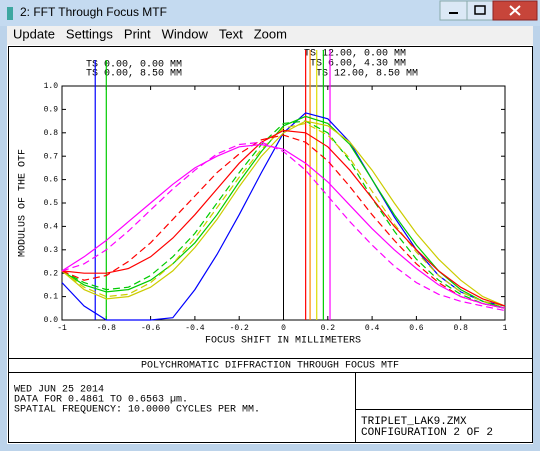 Image resolution: width=540 pixels, height=456 pixels. What do you see at coordinates (453, 10) in the screenshot?
I see `minimize-button` at bounding box center [453, 10].